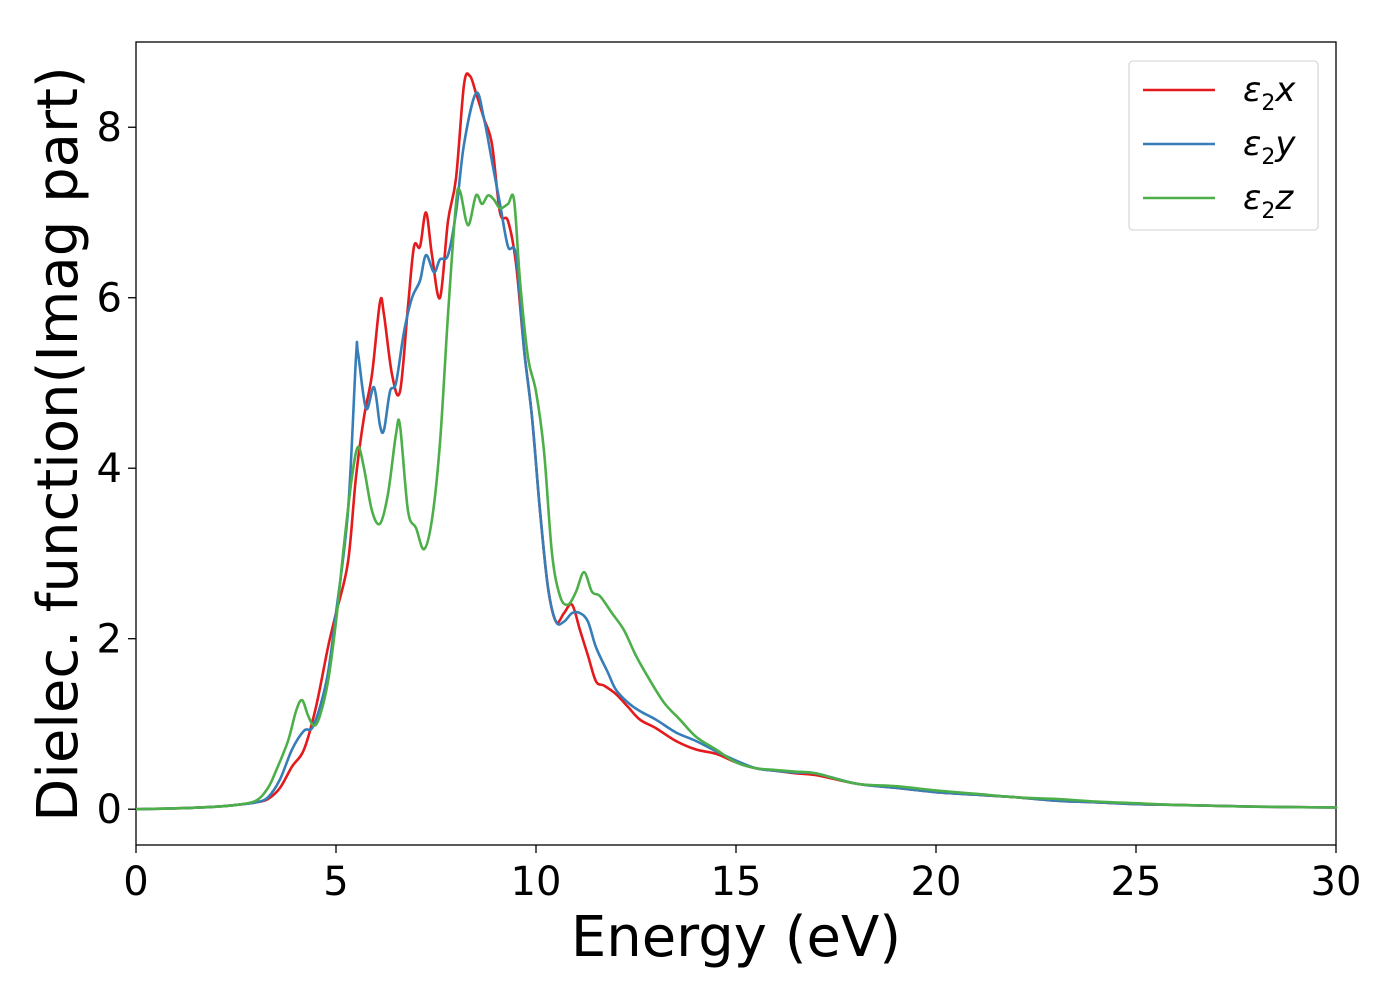 The height and width of the screenshot is (1000, 1400). What do you see at coordinates (335, 882) in the screenshot?
I see `x-tick-label: 5` at bounding box center [335, 882].